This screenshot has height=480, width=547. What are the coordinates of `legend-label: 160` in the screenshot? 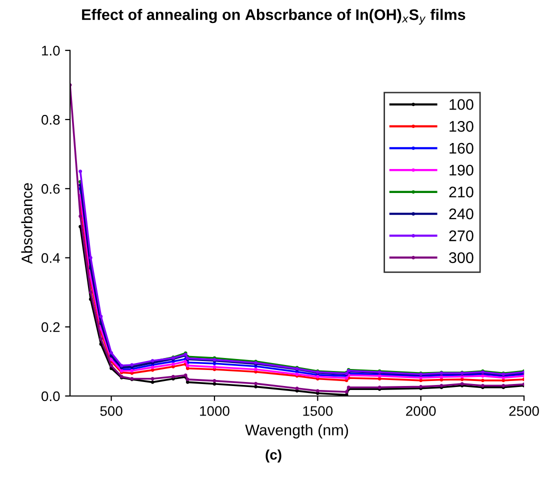 It's located at (462, 148).